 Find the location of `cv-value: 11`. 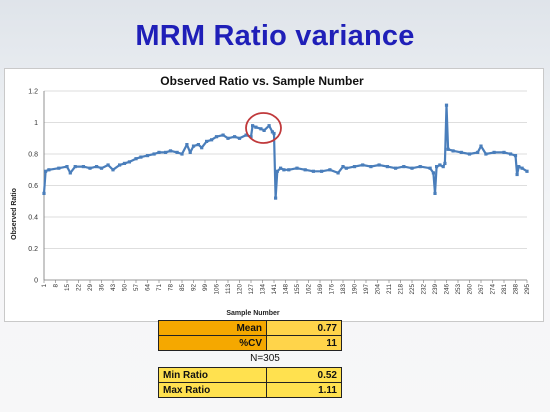

cv-value: 11 is located at coordinates (304, 343).